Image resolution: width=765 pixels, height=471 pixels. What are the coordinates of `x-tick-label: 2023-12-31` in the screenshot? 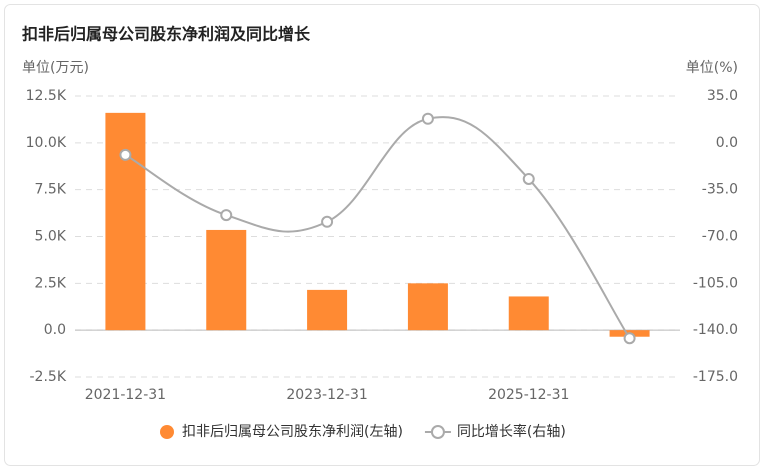 It's located at (326, 395).